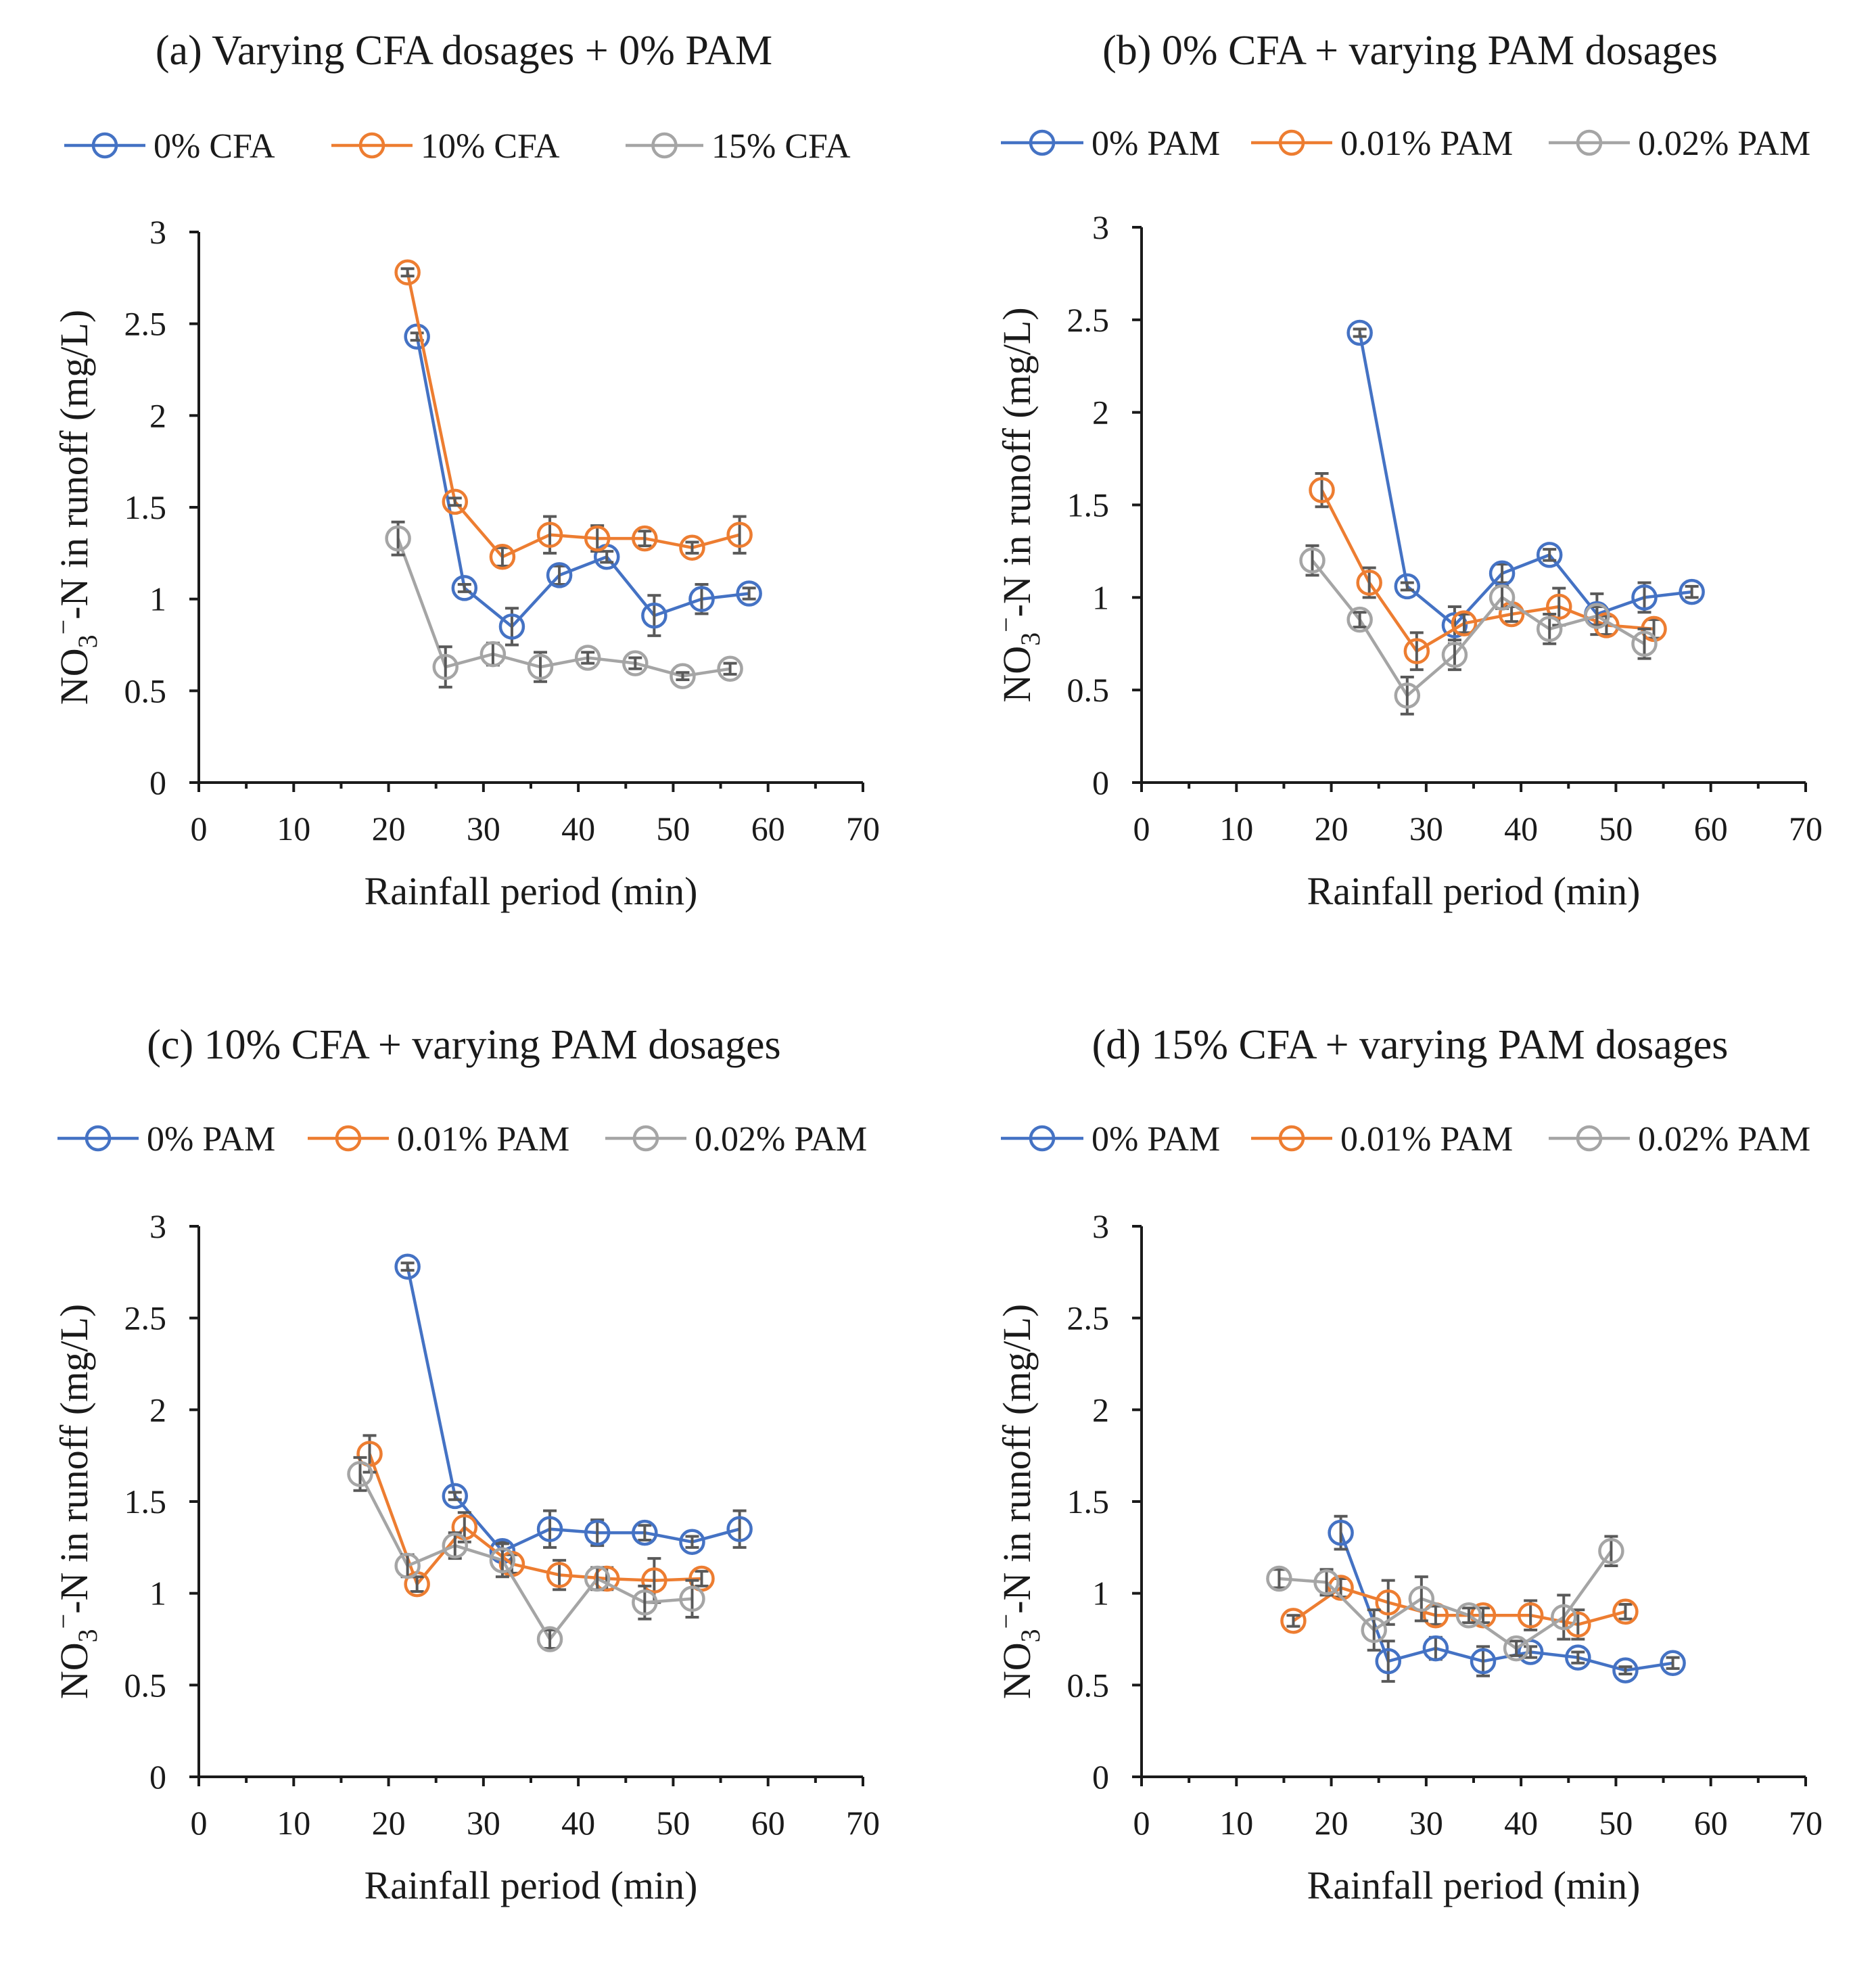  I want to click on y-tick-label: 2.5, so click(1088, 1318).